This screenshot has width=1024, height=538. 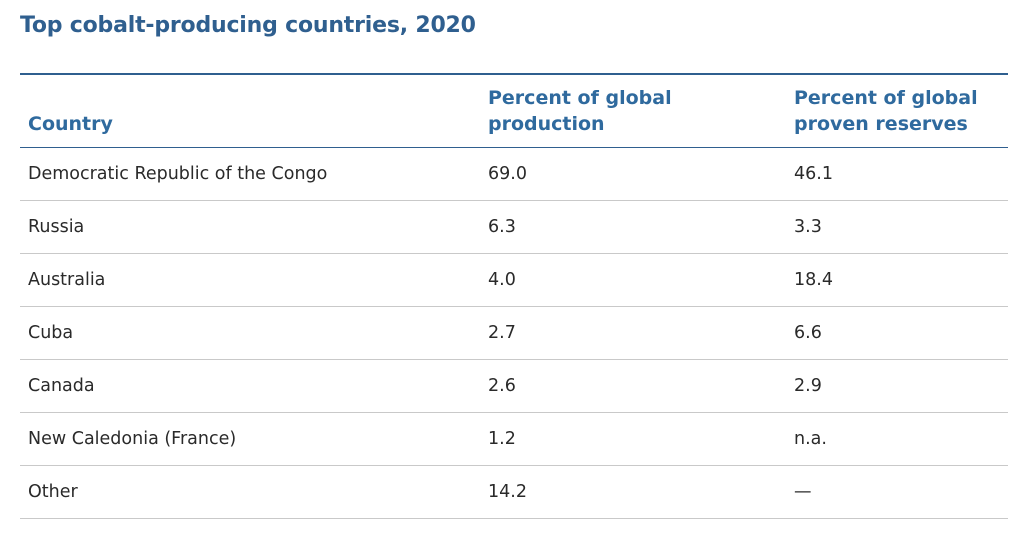 I want to click on table-row: New Caledonia (France) 1.2 n.a., so click(x=514, y=438).